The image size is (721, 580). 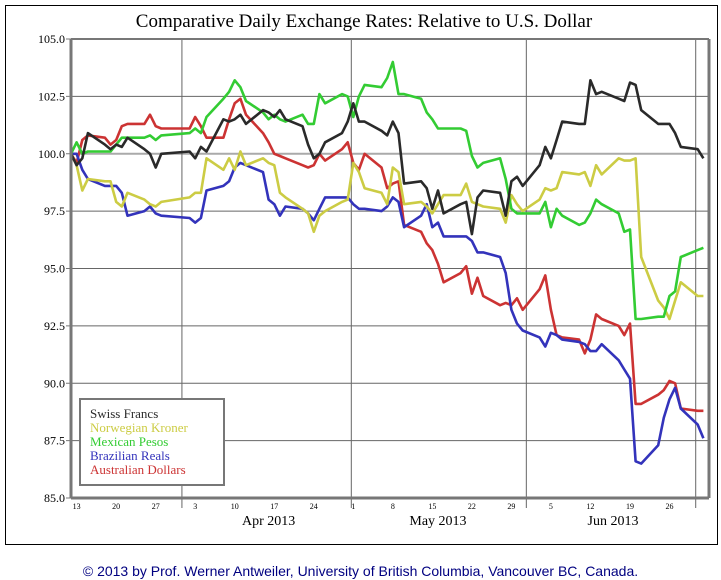 I want to click on legend-entry: Australian Dollars, so click(x=138, y=469).